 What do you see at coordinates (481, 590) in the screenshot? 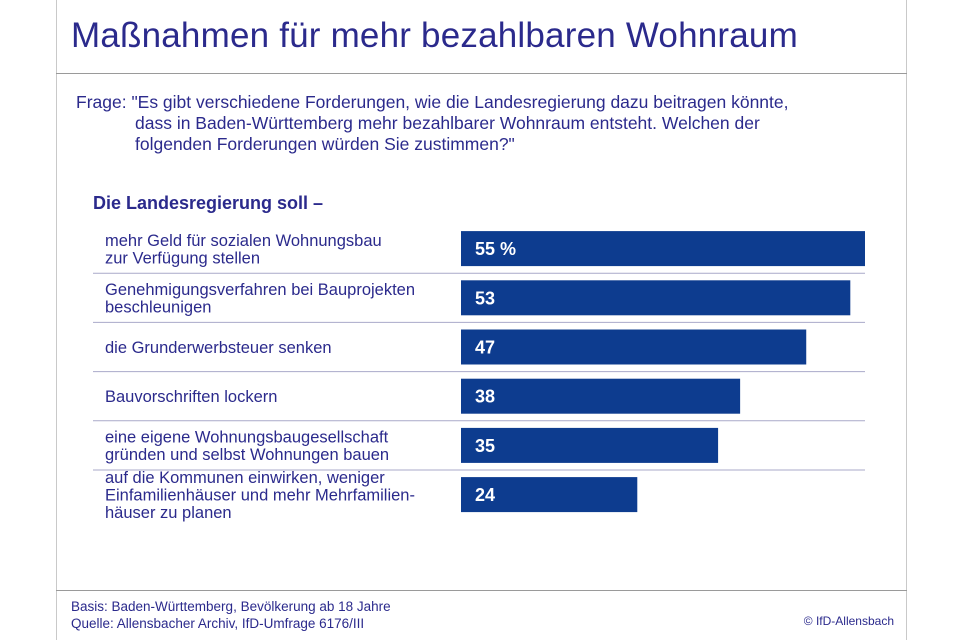
I see `footer-divider` at bounding box center [481, 590].